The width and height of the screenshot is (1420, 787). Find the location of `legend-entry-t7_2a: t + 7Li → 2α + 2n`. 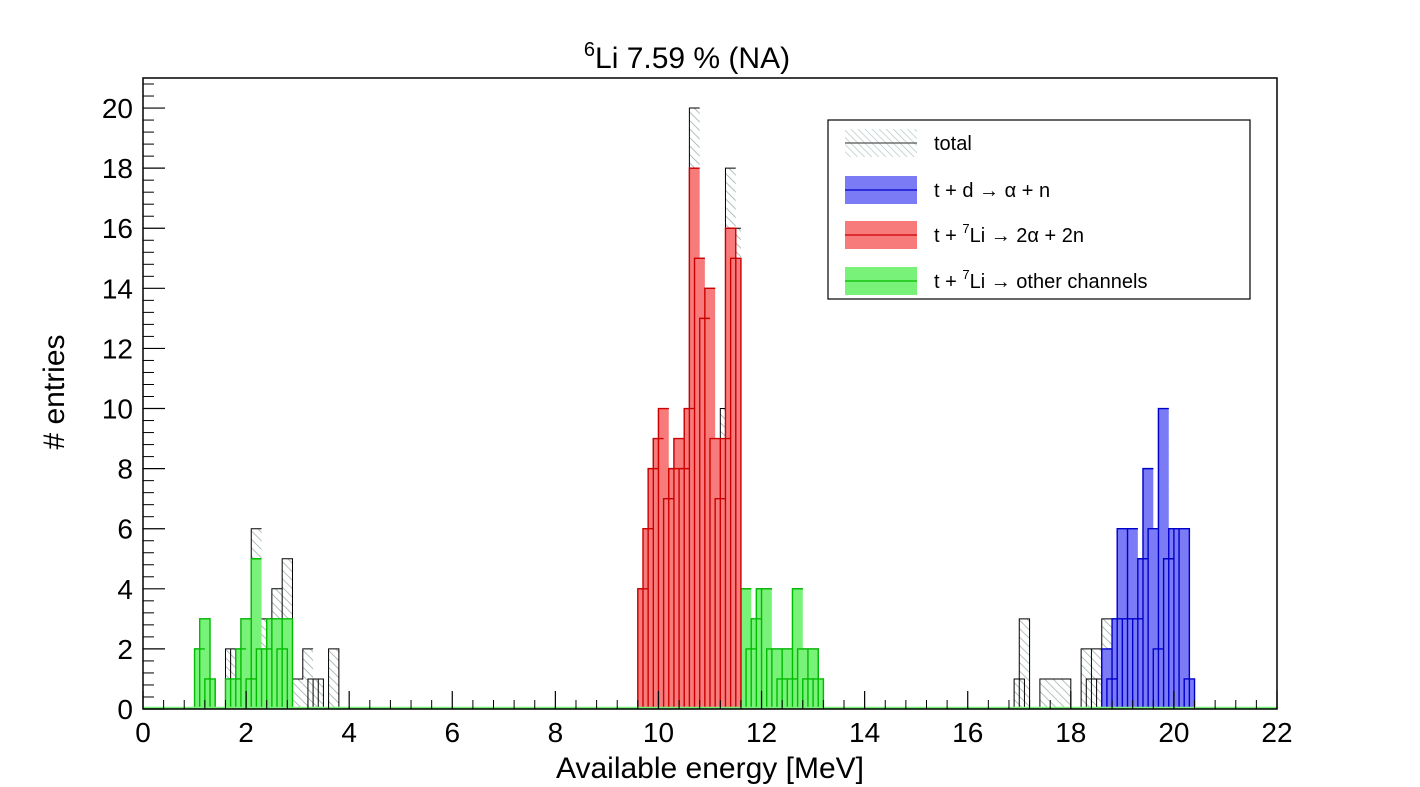

legend-entry-t7_2a: t + 7Li → 2α + 2n is located at coordinates (964, 235).